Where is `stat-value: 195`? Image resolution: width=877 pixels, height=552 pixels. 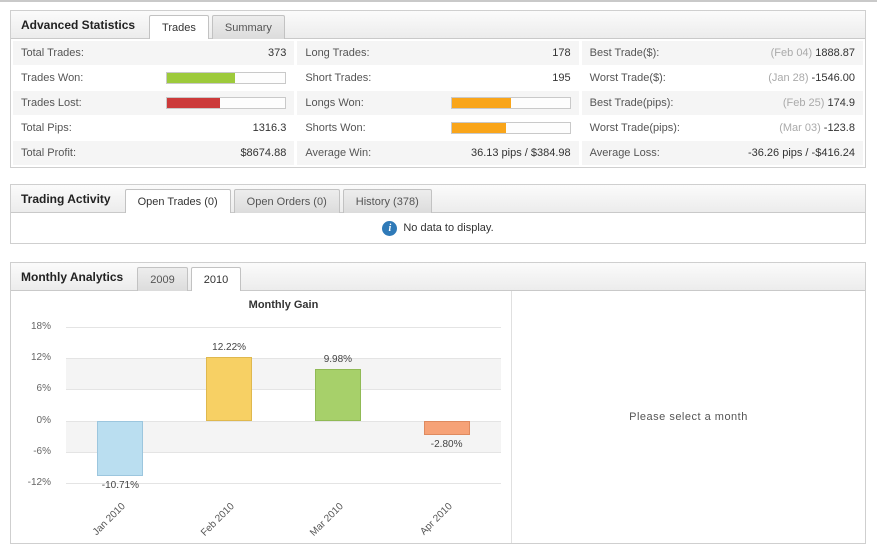
stat-value: 195 is located at coordinates (561, 78).